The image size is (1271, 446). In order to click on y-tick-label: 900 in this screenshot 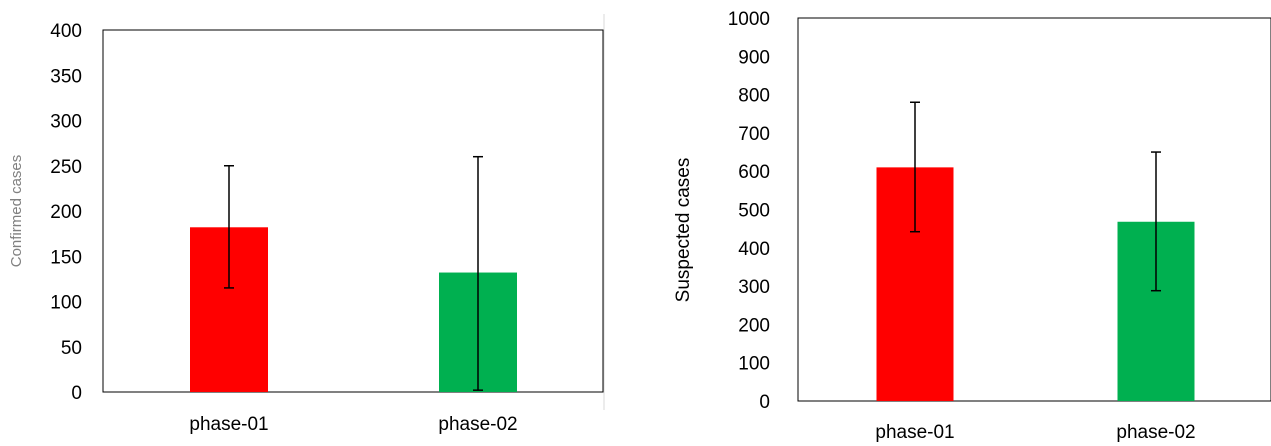, I will do `click(754, 57)`.